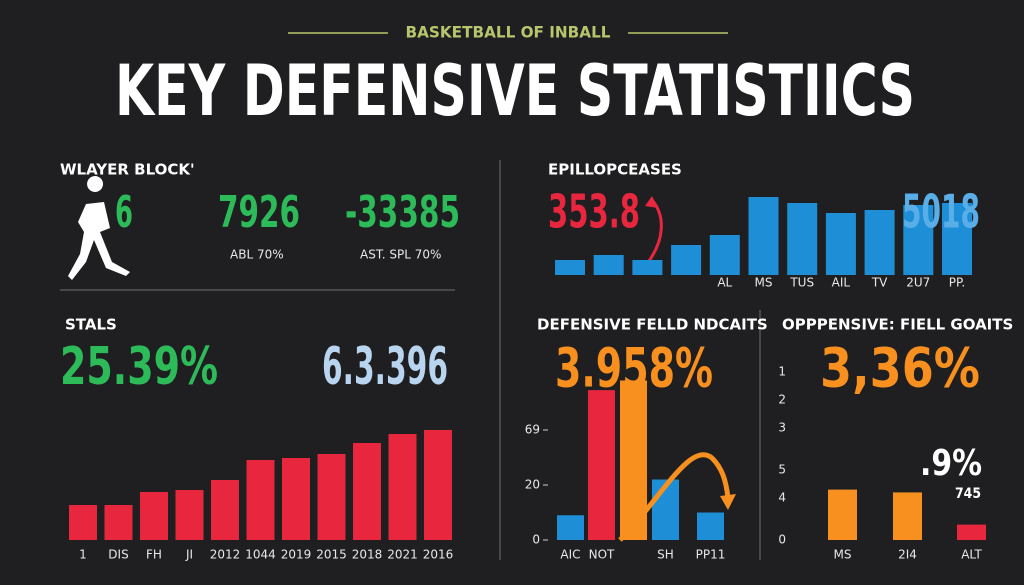 The height and width of the screenshot is (585, 1024). I want to click on x-tick-label: DIS, so click(118, 555).